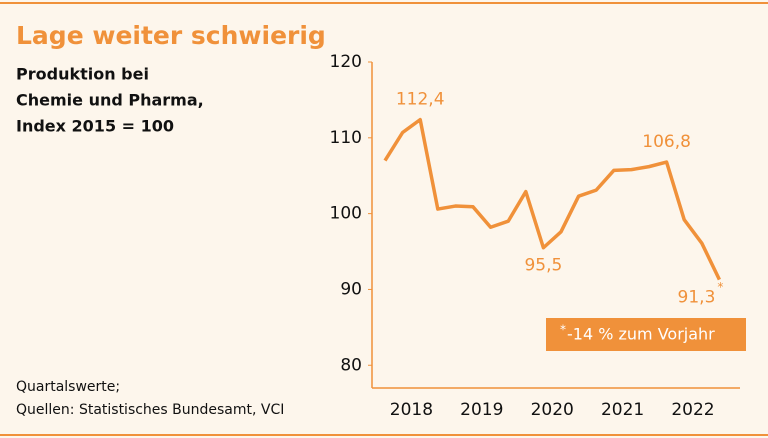 The width and height of the screenshot is (768, 438). I want to click on value-label: 91,3, so click(697, 298).